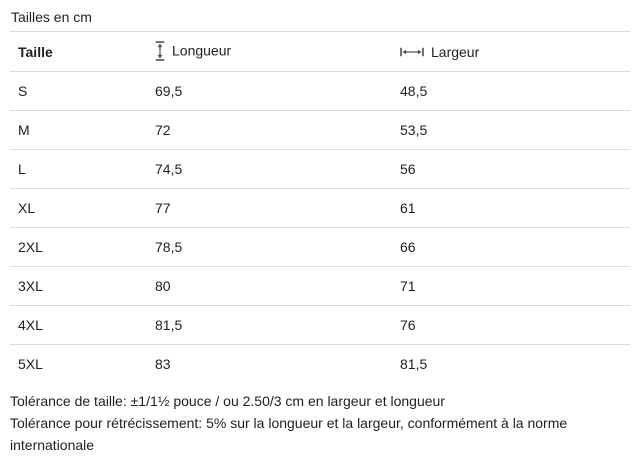  I want to click on size-cell: 2XL, so click(82, 247).